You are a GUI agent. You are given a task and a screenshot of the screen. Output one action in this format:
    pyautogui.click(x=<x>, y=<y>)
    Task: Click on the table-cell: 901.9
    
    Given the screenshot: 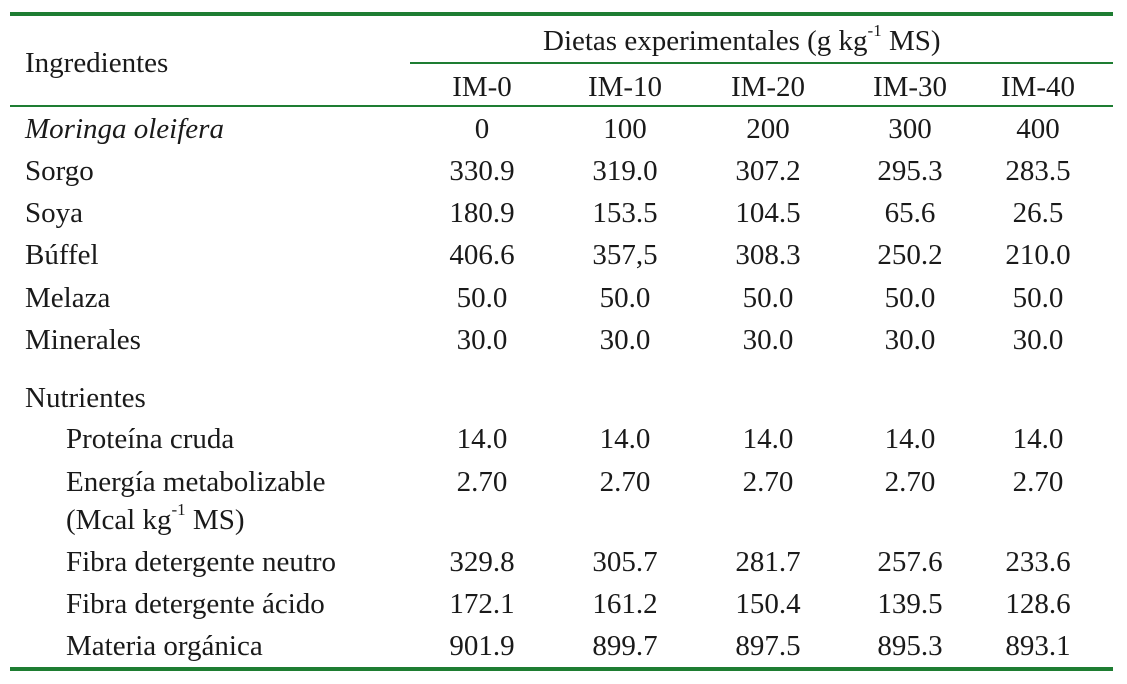 What is the action you would take?
    pyautogui.click(x=482, y=646)
    